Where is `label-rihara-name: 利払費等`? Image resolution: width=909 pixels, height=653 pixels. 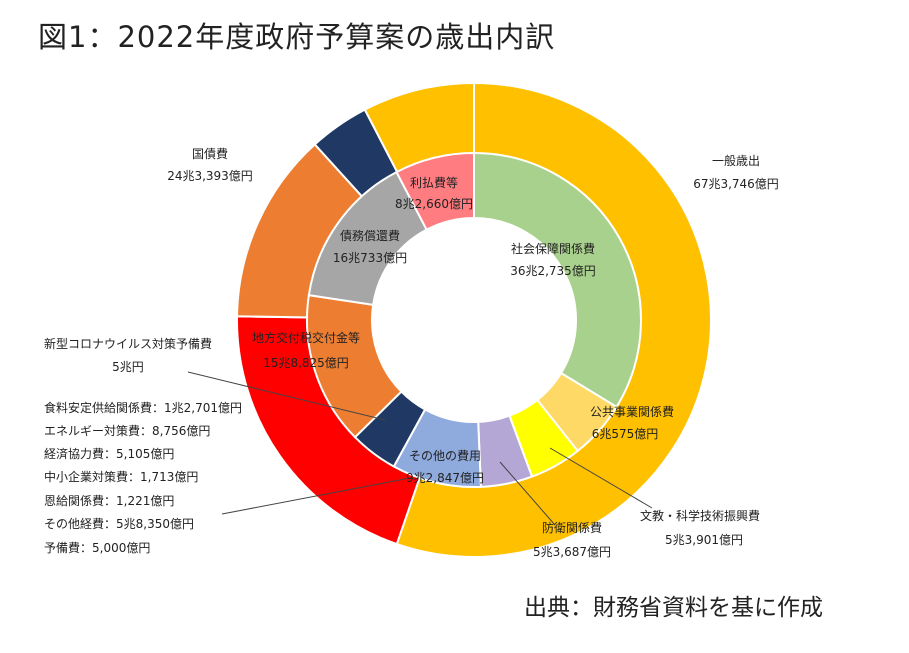
label-rihara-name: 利払費等 is located at coordinates (434, 182).